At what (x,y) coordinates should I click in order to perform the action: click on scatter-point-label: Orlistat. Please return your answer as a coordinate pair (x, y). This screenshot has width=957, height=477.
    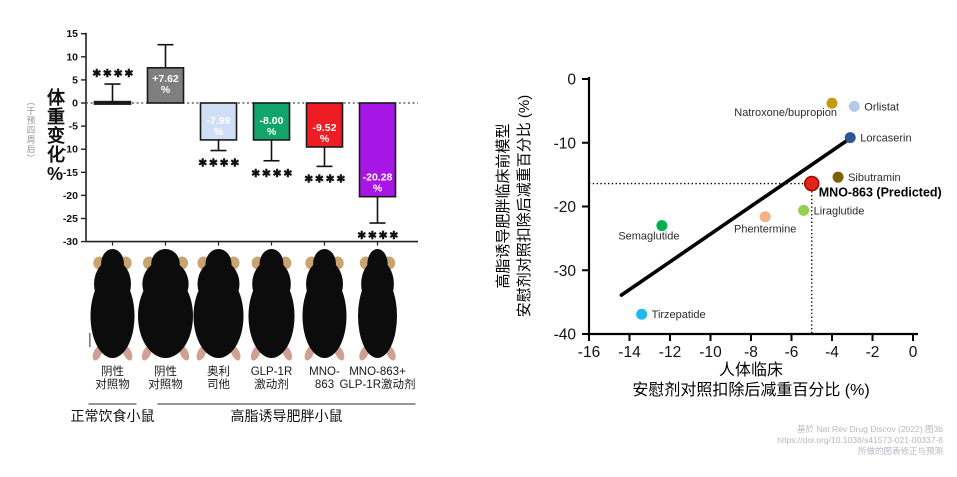
    Looking at the image, I should click on (881, 107).